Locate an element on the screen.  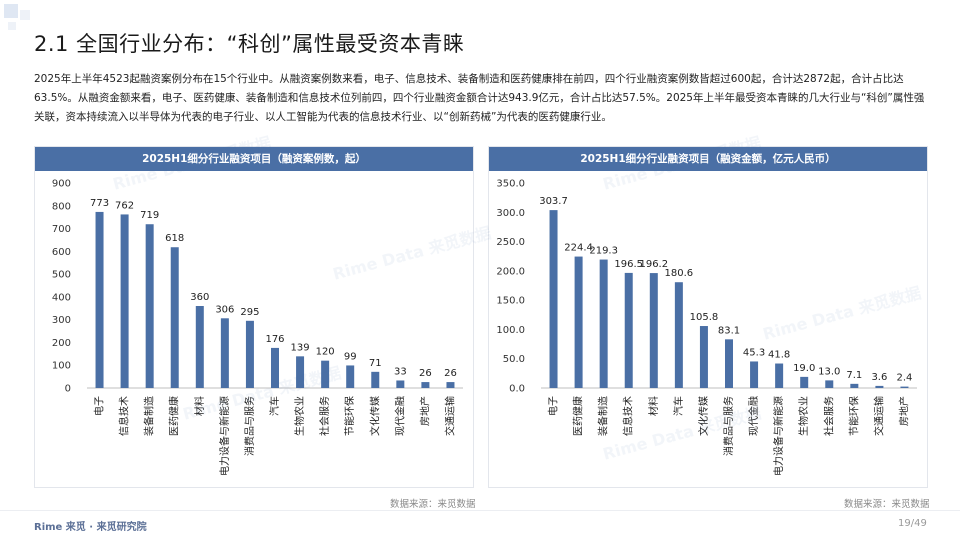
y-tick-label: 0 is located at coordinates (68, 389).